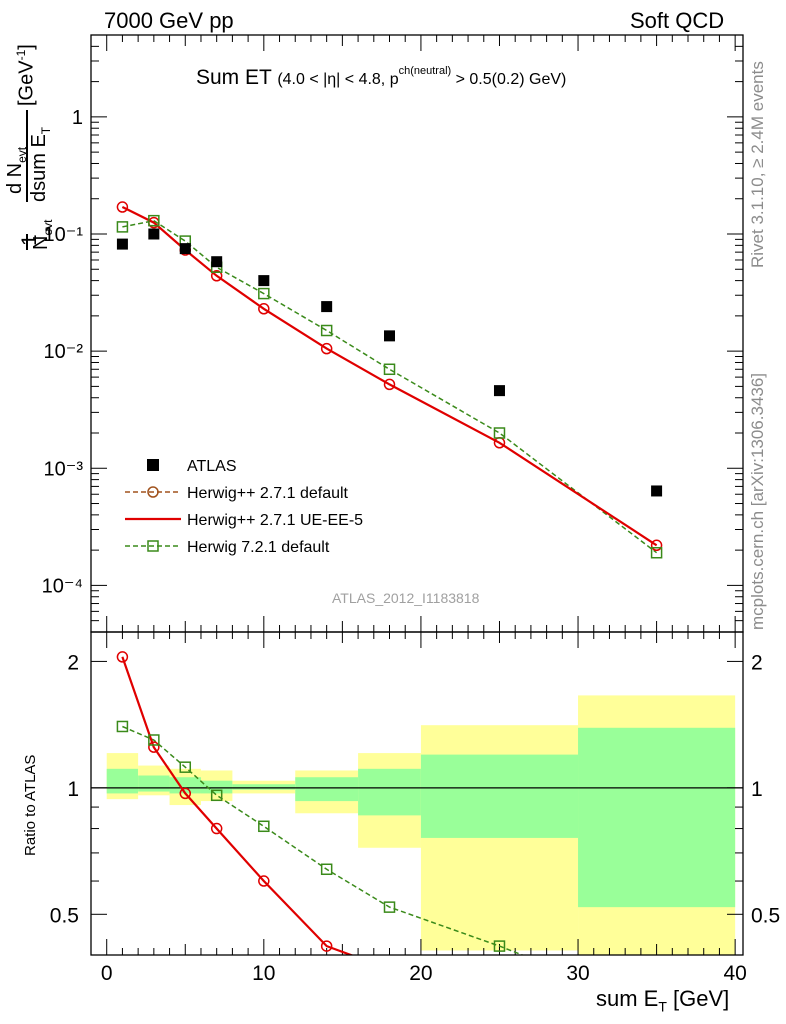  What do you see at coordinates (406, 598) in the screenshot?
I see `analysis-watermark: ATLAS_2012_I1183818` at bounding box center [406, 598].